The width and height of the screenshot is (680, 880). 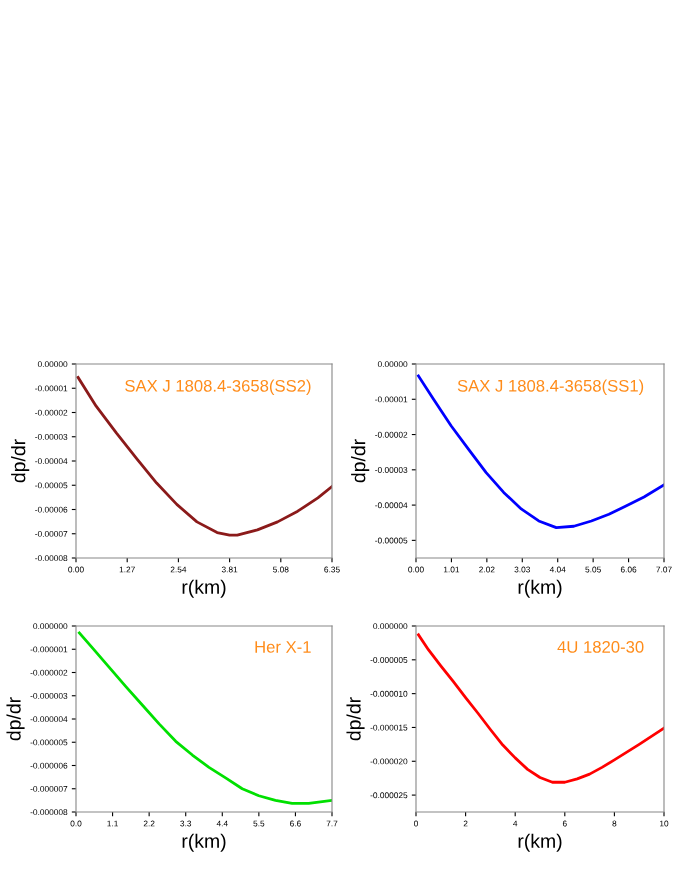 I want to click on annotation: Her X-1, so click(x=283, y=647).